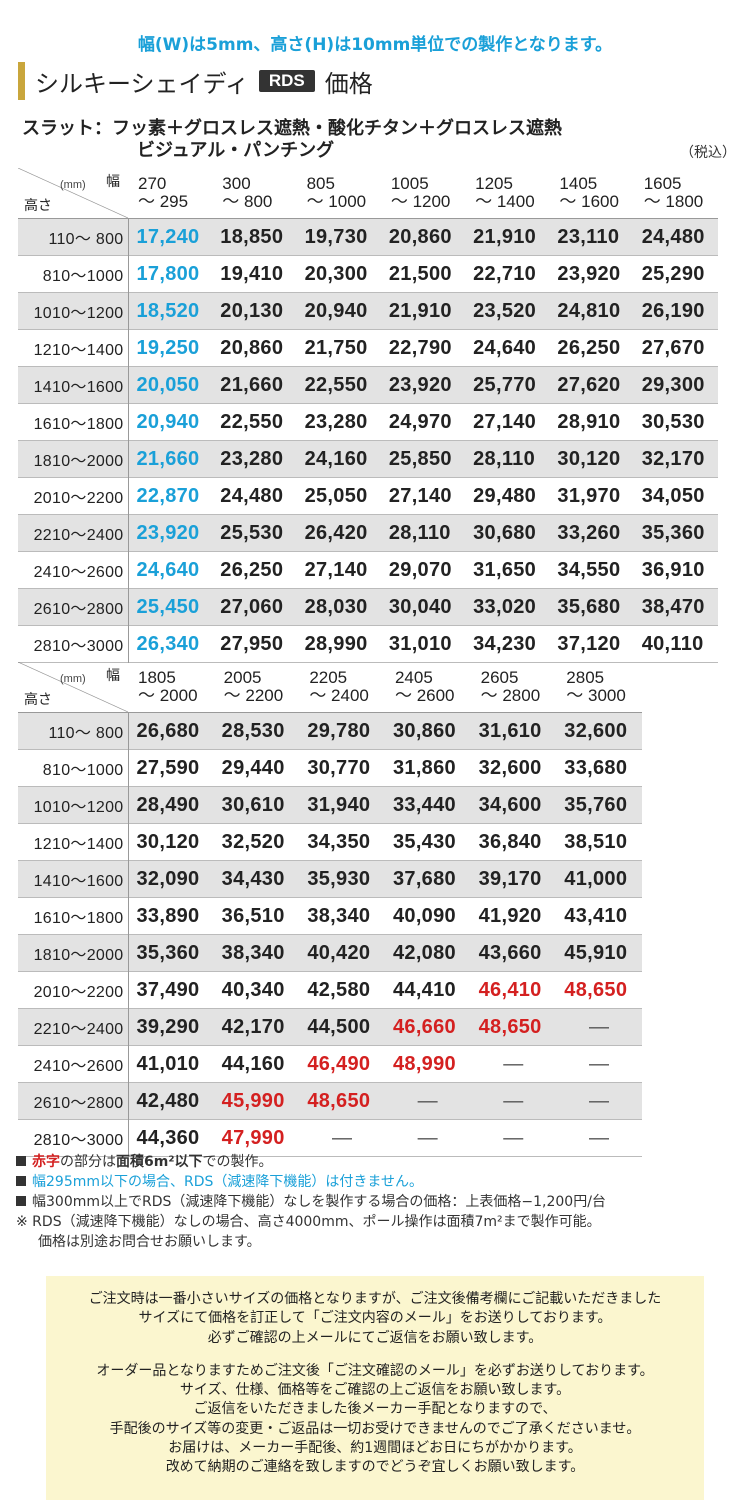 This screenshot has width=750, height=1510. What do you see at coordinates (424, 952) in the screenshot?
I see `price-cell: 42,080` at bounding box center [424, 952].